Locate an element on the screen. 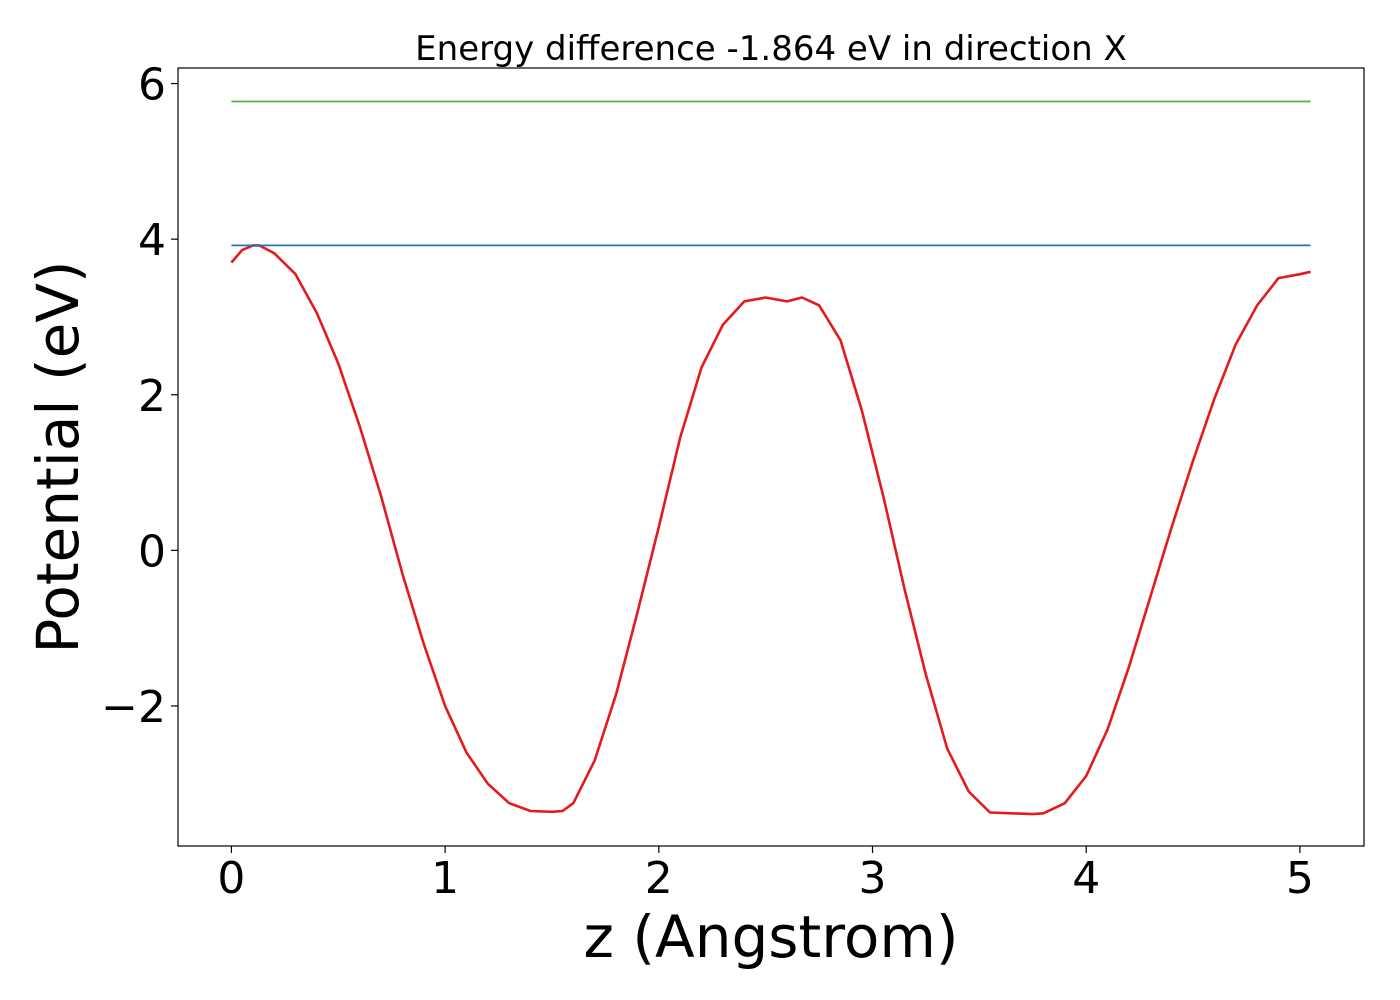 The image size is (1400, 1000). x-tick-label: 1 is located at coordinates (445, 878).